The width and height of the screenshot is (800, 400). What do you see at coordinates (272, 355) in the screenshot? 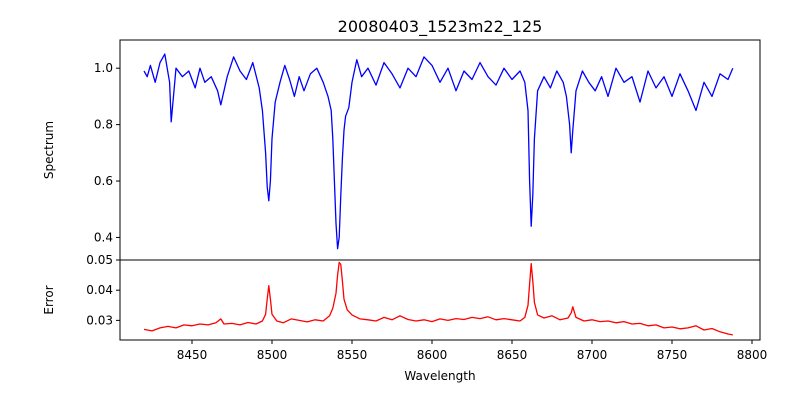
I see `x-tick-label: 8500` at bounding box center [272, 355].